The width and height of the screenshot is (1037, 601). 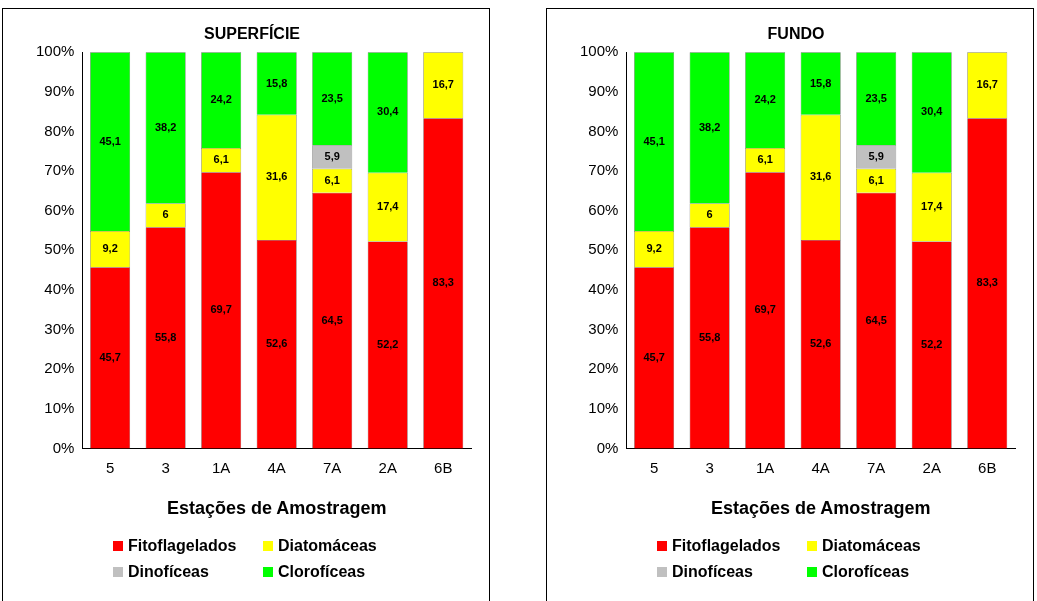 I want to click on chart-title: SUPERFÍCIE, so click(x=252, y=33).